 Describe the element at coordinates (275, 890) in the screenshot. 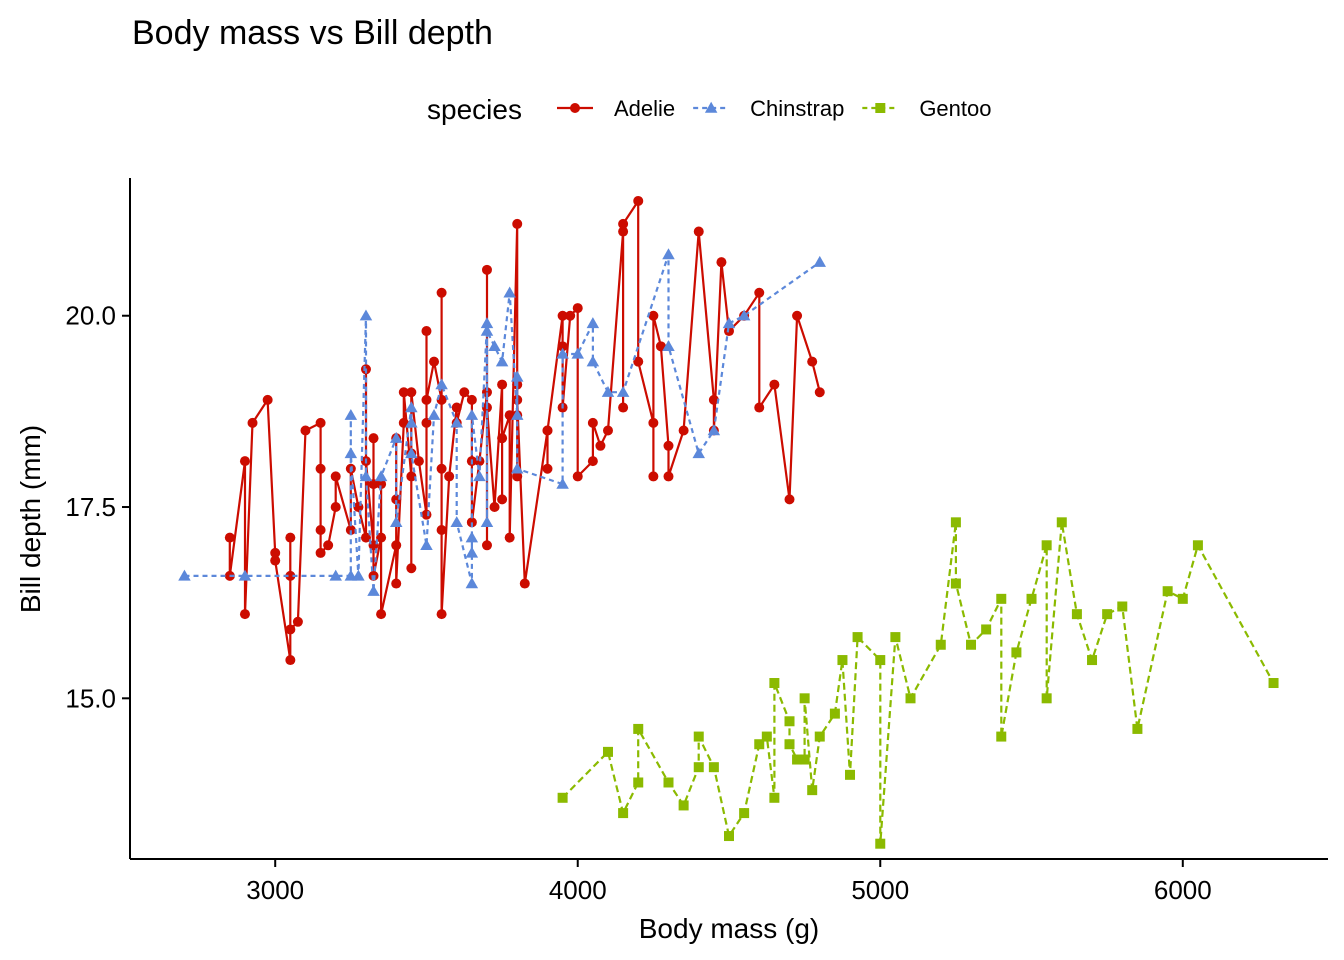

I see `x-tick-label: 3000` at that location.